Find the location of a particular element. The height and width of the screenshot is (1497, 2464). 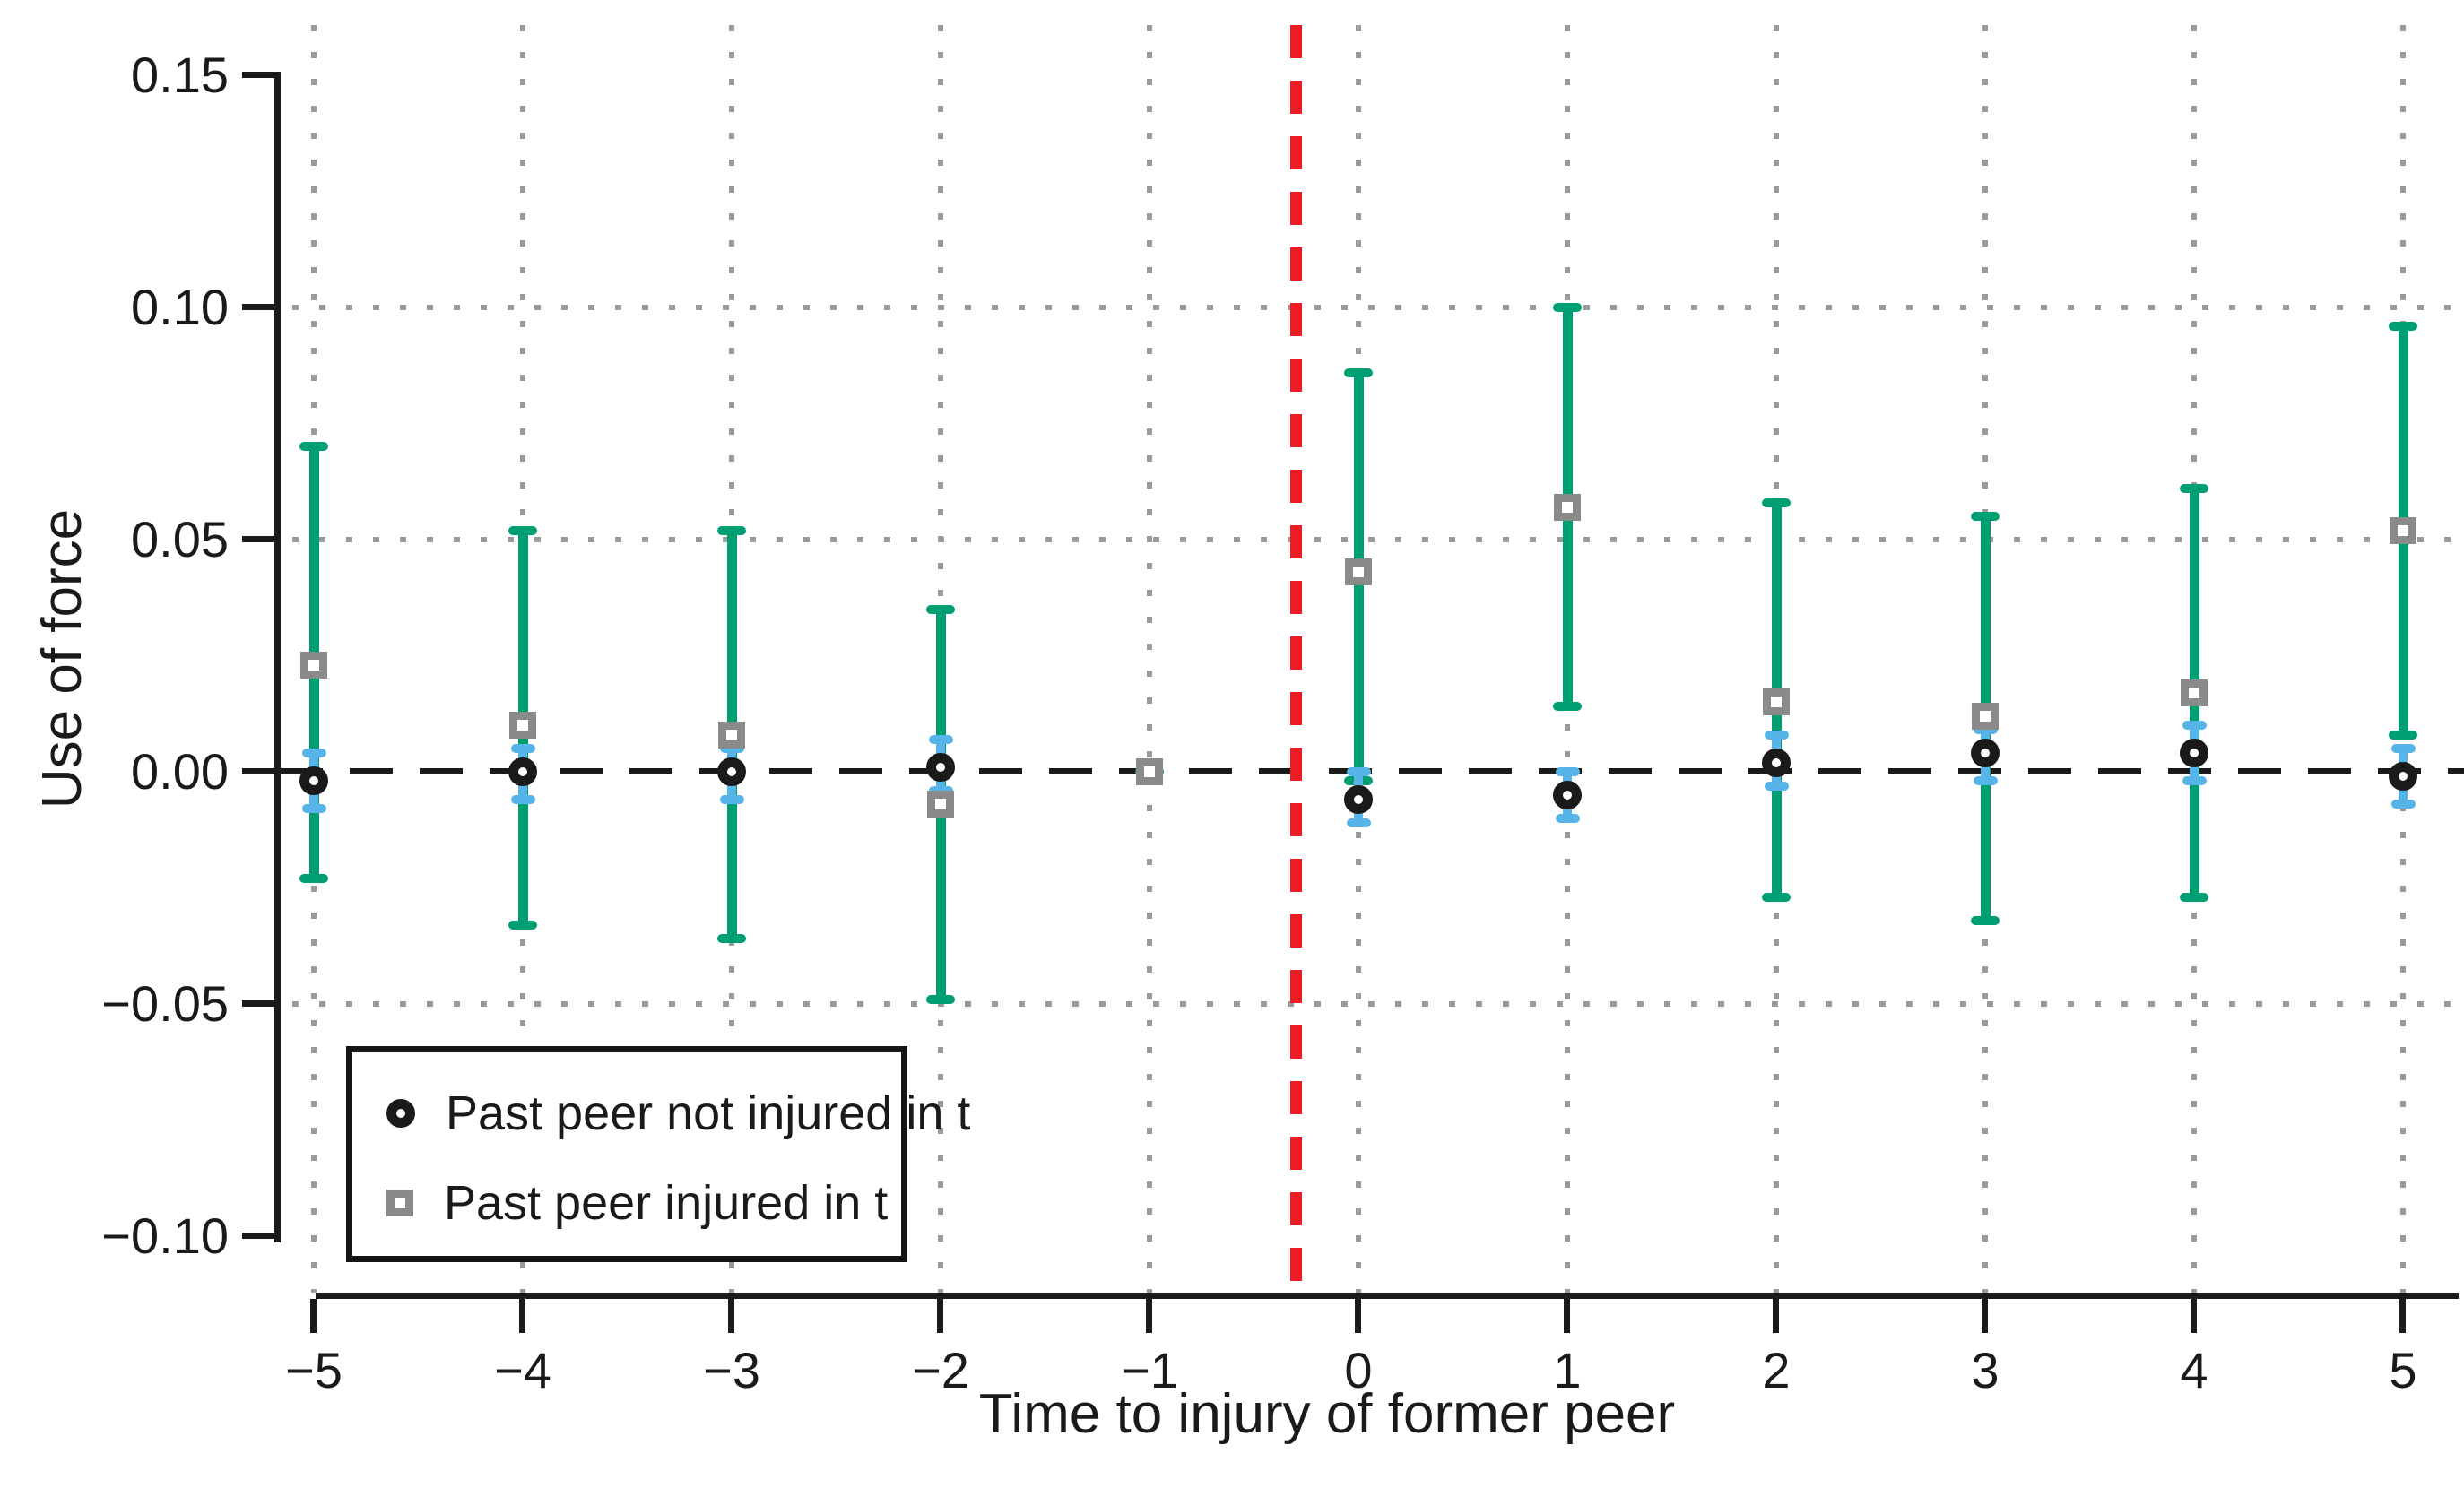

legend-label-not-injured: Past peer not injured in t is located at coordinates (708, 1113).